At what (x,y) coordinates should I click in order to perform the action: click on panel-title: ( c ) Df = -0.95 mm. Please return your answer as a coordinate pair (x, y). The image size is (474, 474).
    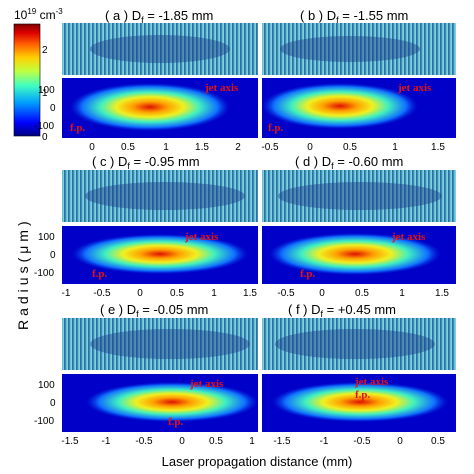
    Looking at the image, I should click on (146, 162).